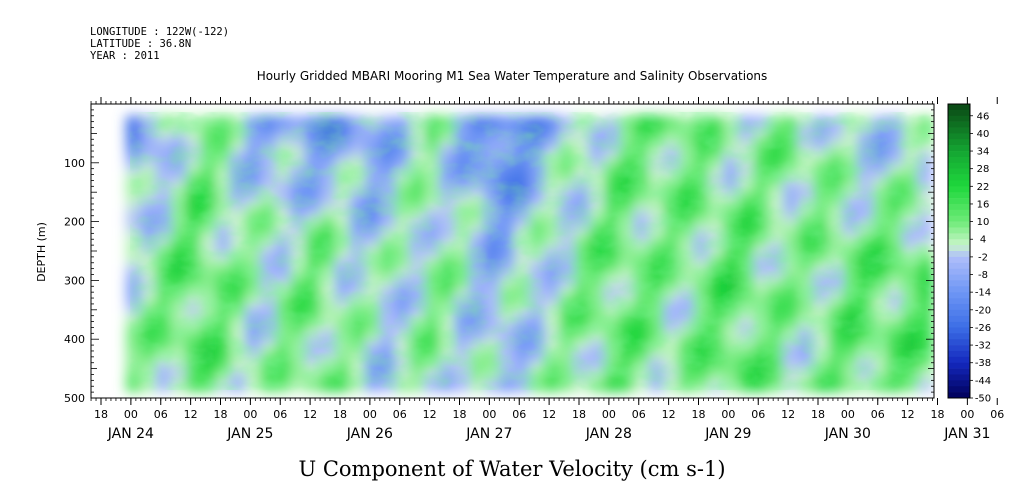 The height and width of the screenshot is (504, 1009). Describe the element at coordinates (966, 434) in the screenshot. I see `x-day-label: JAN 31` at that location.